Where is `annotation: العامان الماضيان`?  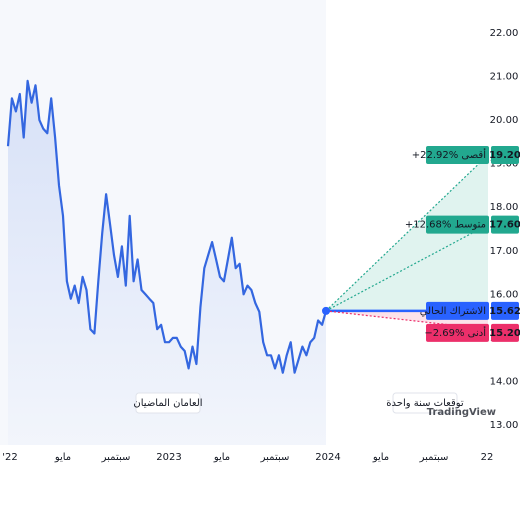
annotation: العامان الماضيان is located at coordinates (167, 403).